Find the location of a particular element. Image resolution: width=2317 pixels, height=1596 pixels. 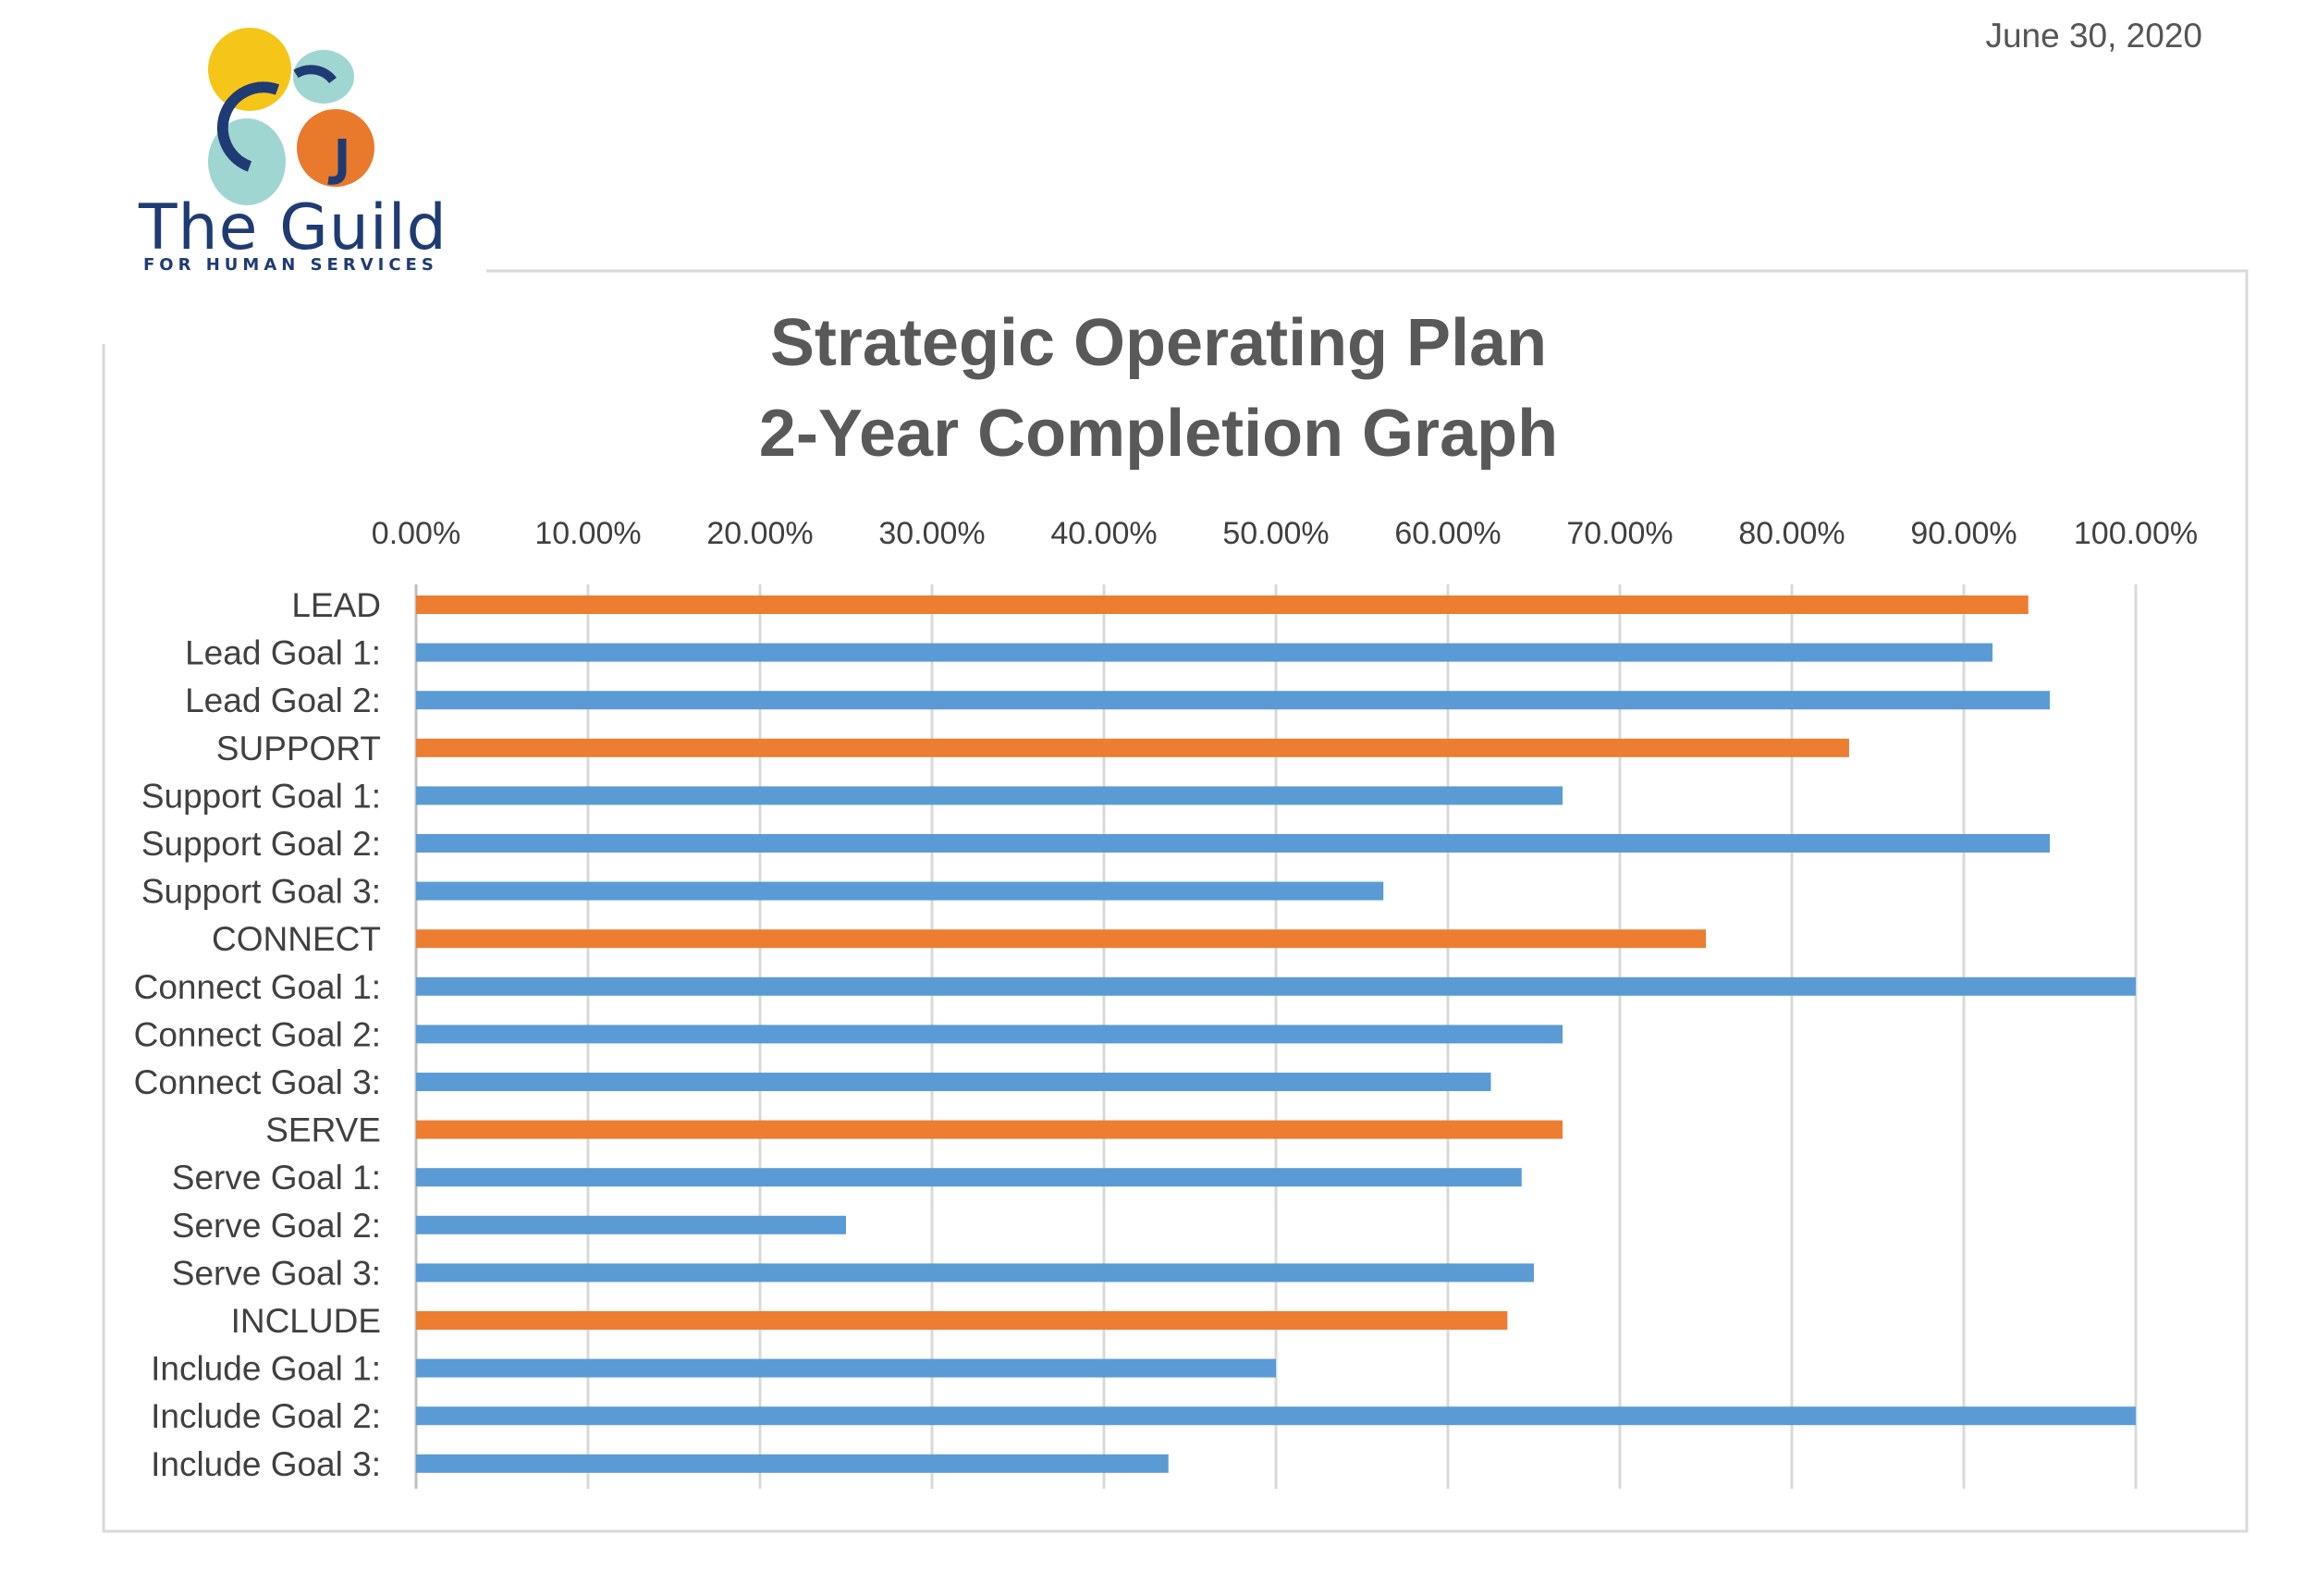

category-label: Connect Goal 3: is located at coordinates (258, 1082).